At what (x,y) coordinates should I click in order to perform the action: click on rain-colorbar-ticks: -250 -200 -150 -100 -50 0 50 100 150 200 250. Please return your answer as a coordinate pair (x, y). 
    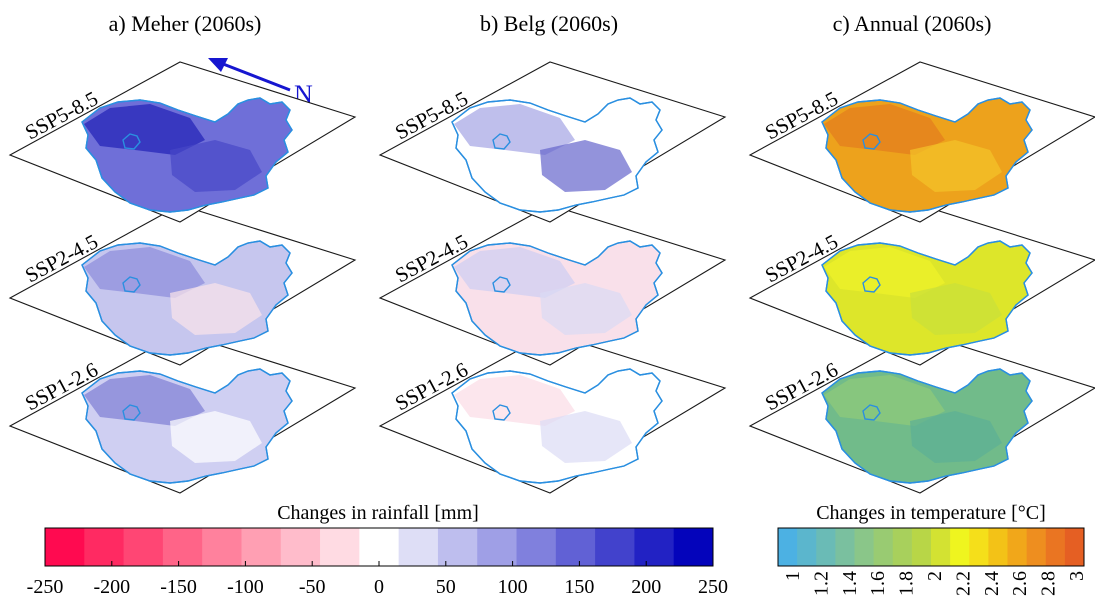
    Looking at the image, I should click on (377, 579).